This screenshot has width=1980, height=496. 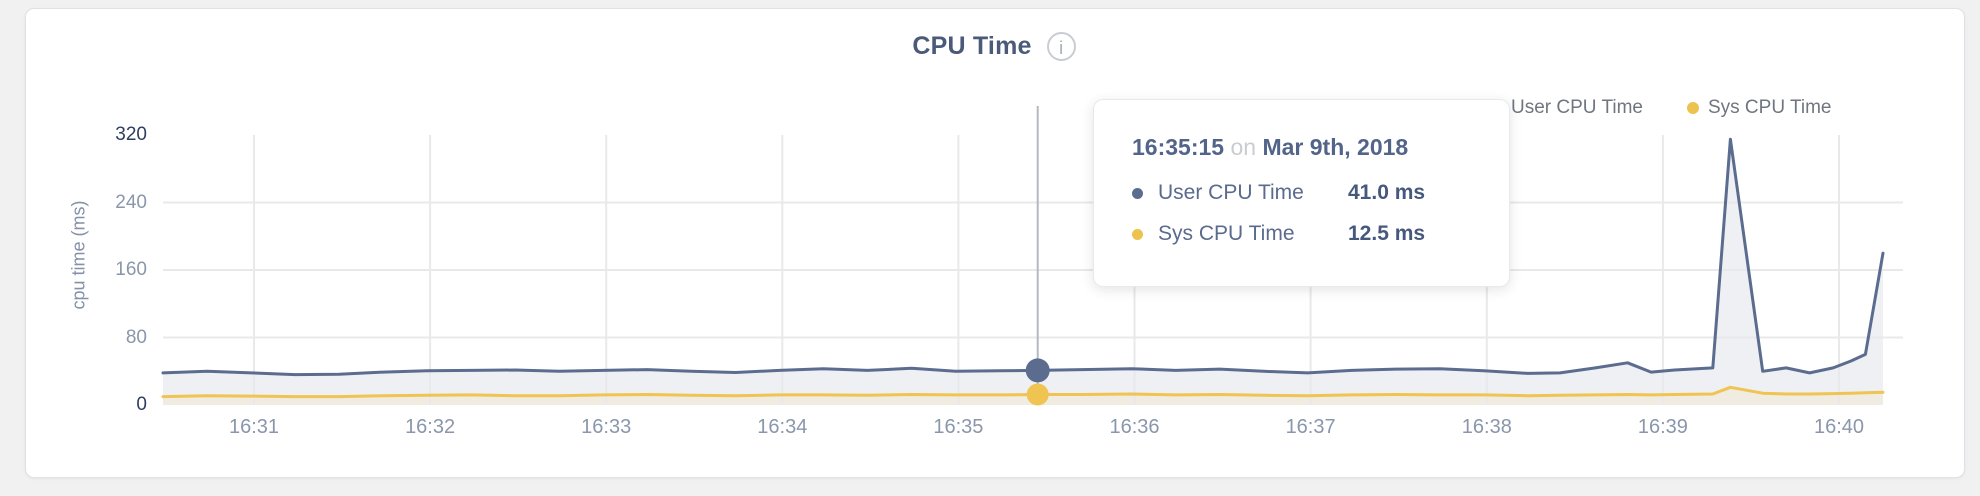 I want to click on tooltip-on-word: on, so click(x=1243, y=147).